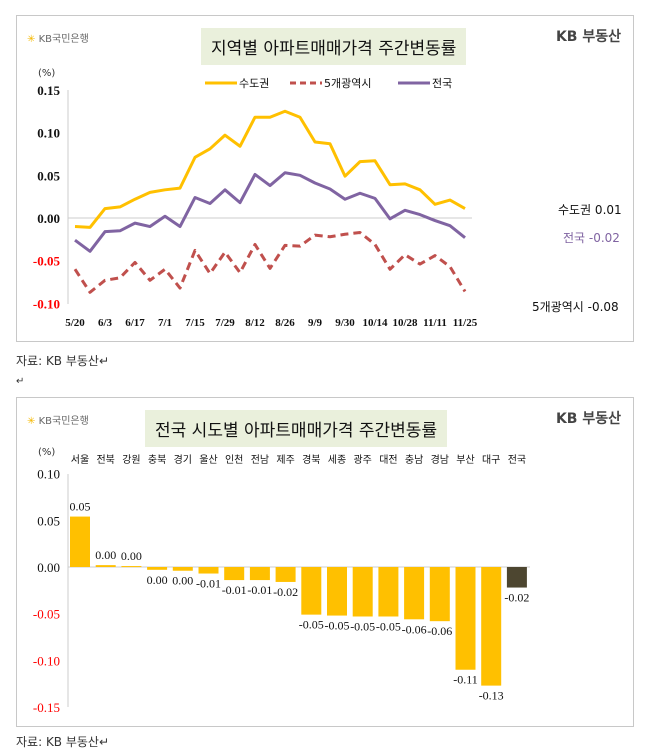 The width and height of the screenshot is (653, 752). Describe the element at coordinates (590, 210) in the screenshot. I see `series-end-label: 수도권 0.01` at that location.